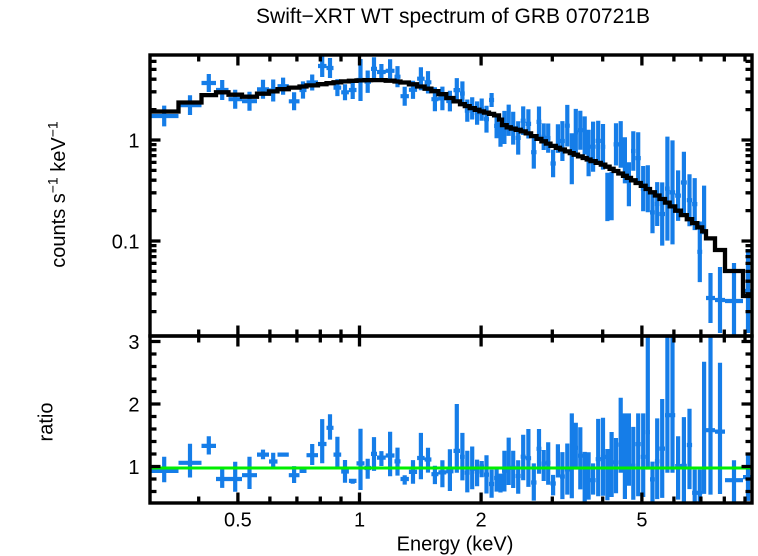 The height and width of the screenshot is (556, 758). I want to click on svg-text: 0.5, so click(238, 521).